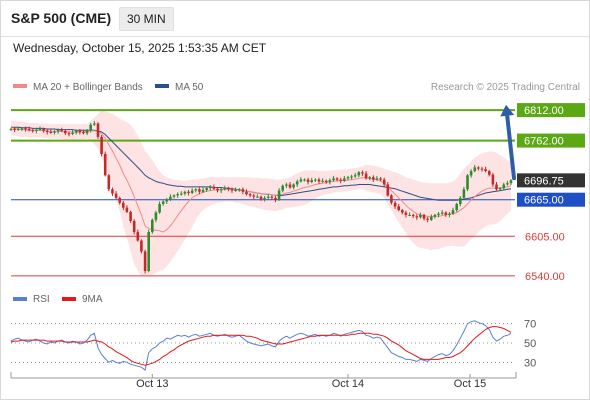 The image size is (590, 400). What do you see at coordinates (544, 181) in the screenshot?
I see `price-tag-last: 6696.75` at bounding box center [544, 181].